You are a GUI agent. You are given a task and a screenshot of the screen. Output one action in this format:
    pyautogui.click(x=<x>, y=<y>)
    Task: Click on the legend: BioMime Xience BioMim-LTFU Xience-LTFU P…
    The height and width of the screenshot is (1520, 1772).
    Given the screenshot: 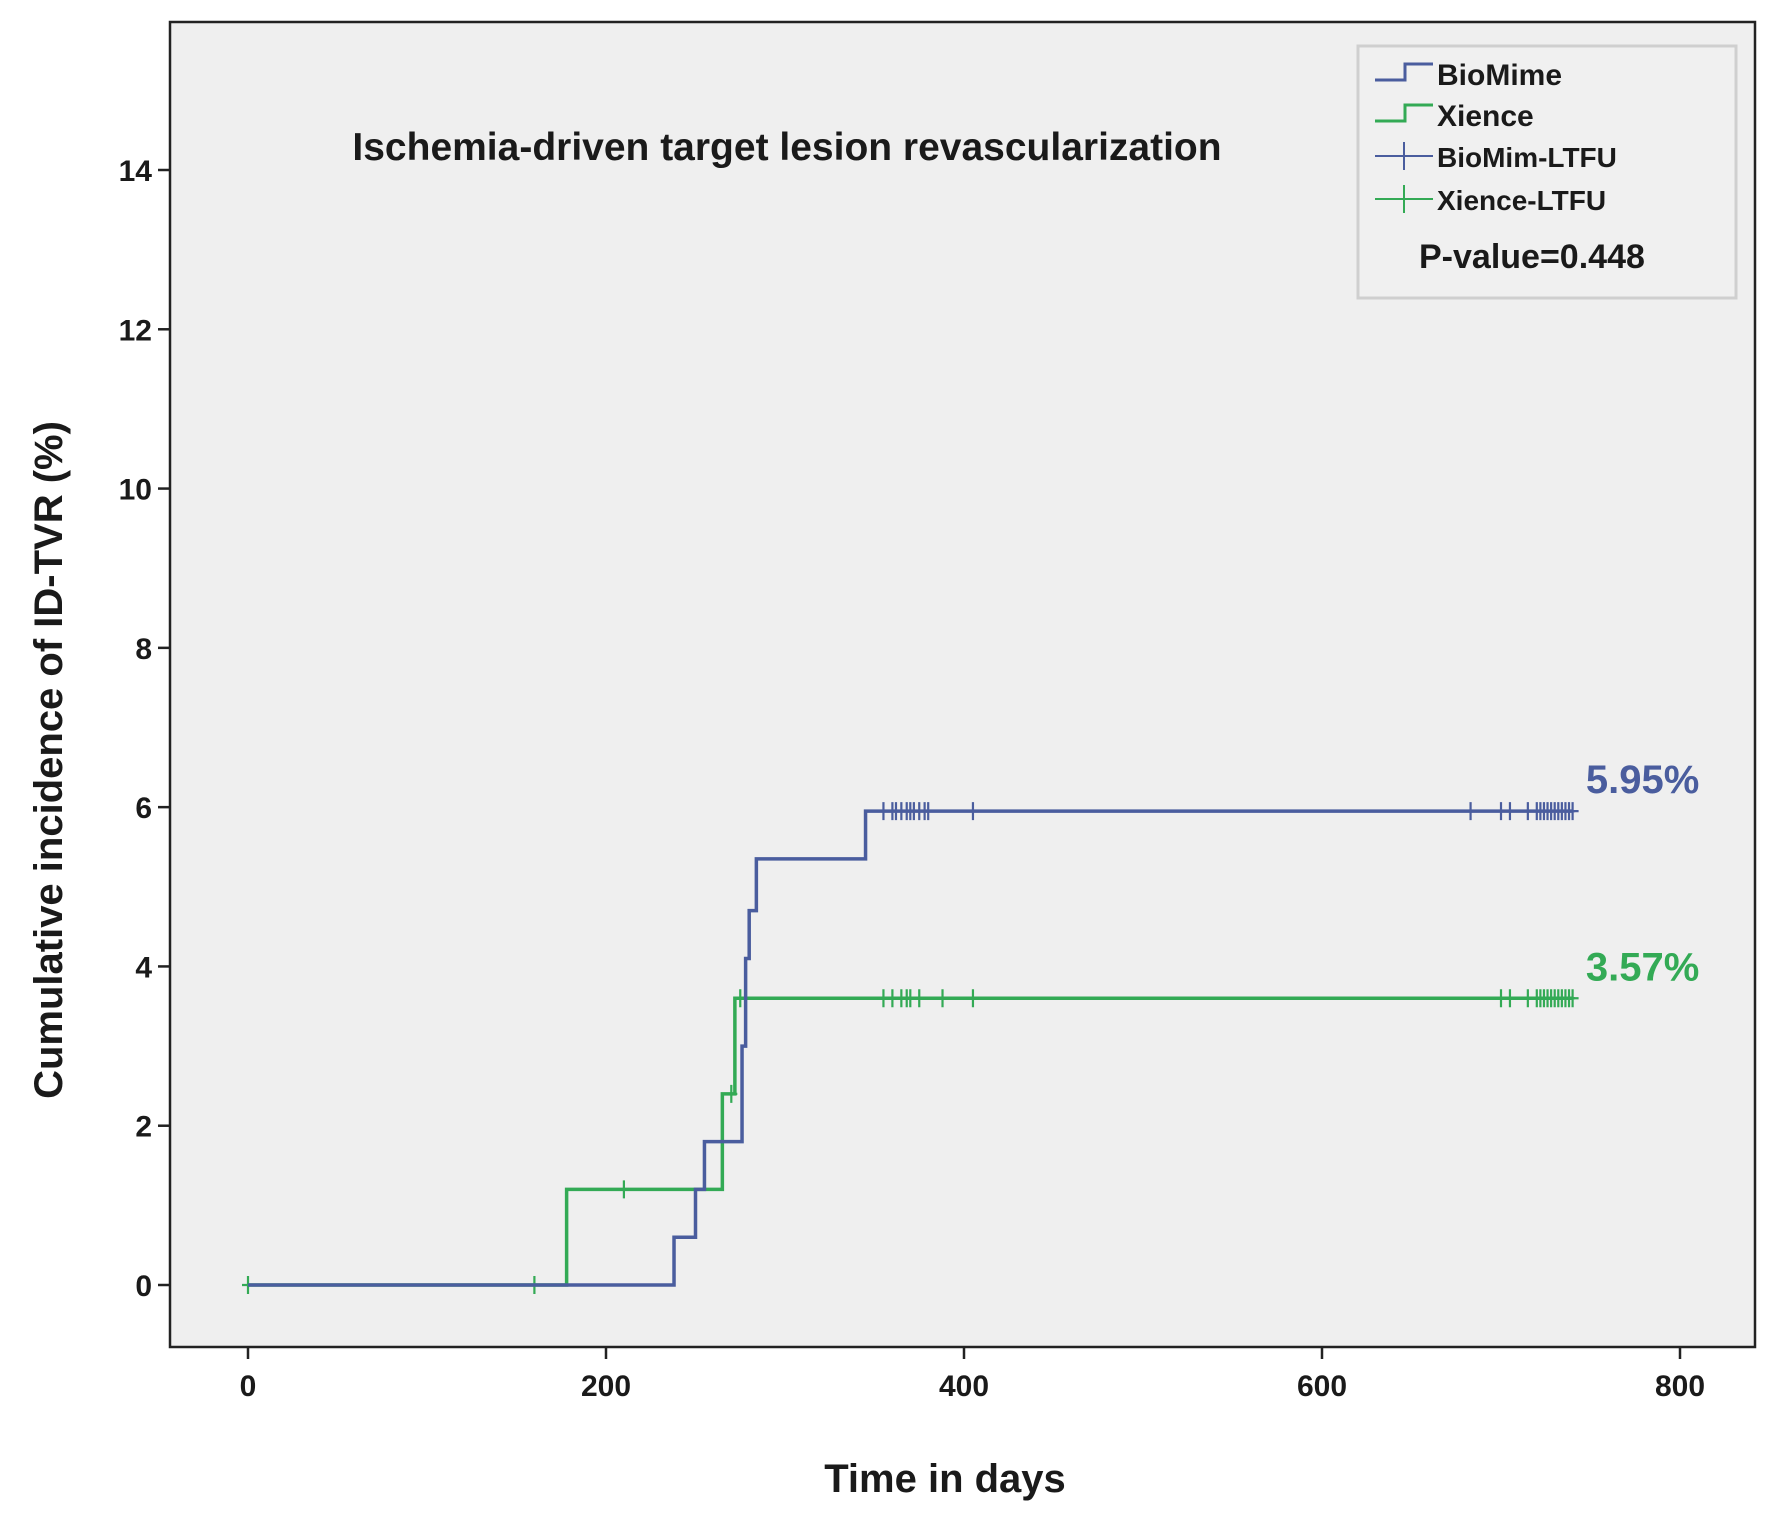 What is the action you would take?
    pyautogui.click(x=1547, y=172)
    